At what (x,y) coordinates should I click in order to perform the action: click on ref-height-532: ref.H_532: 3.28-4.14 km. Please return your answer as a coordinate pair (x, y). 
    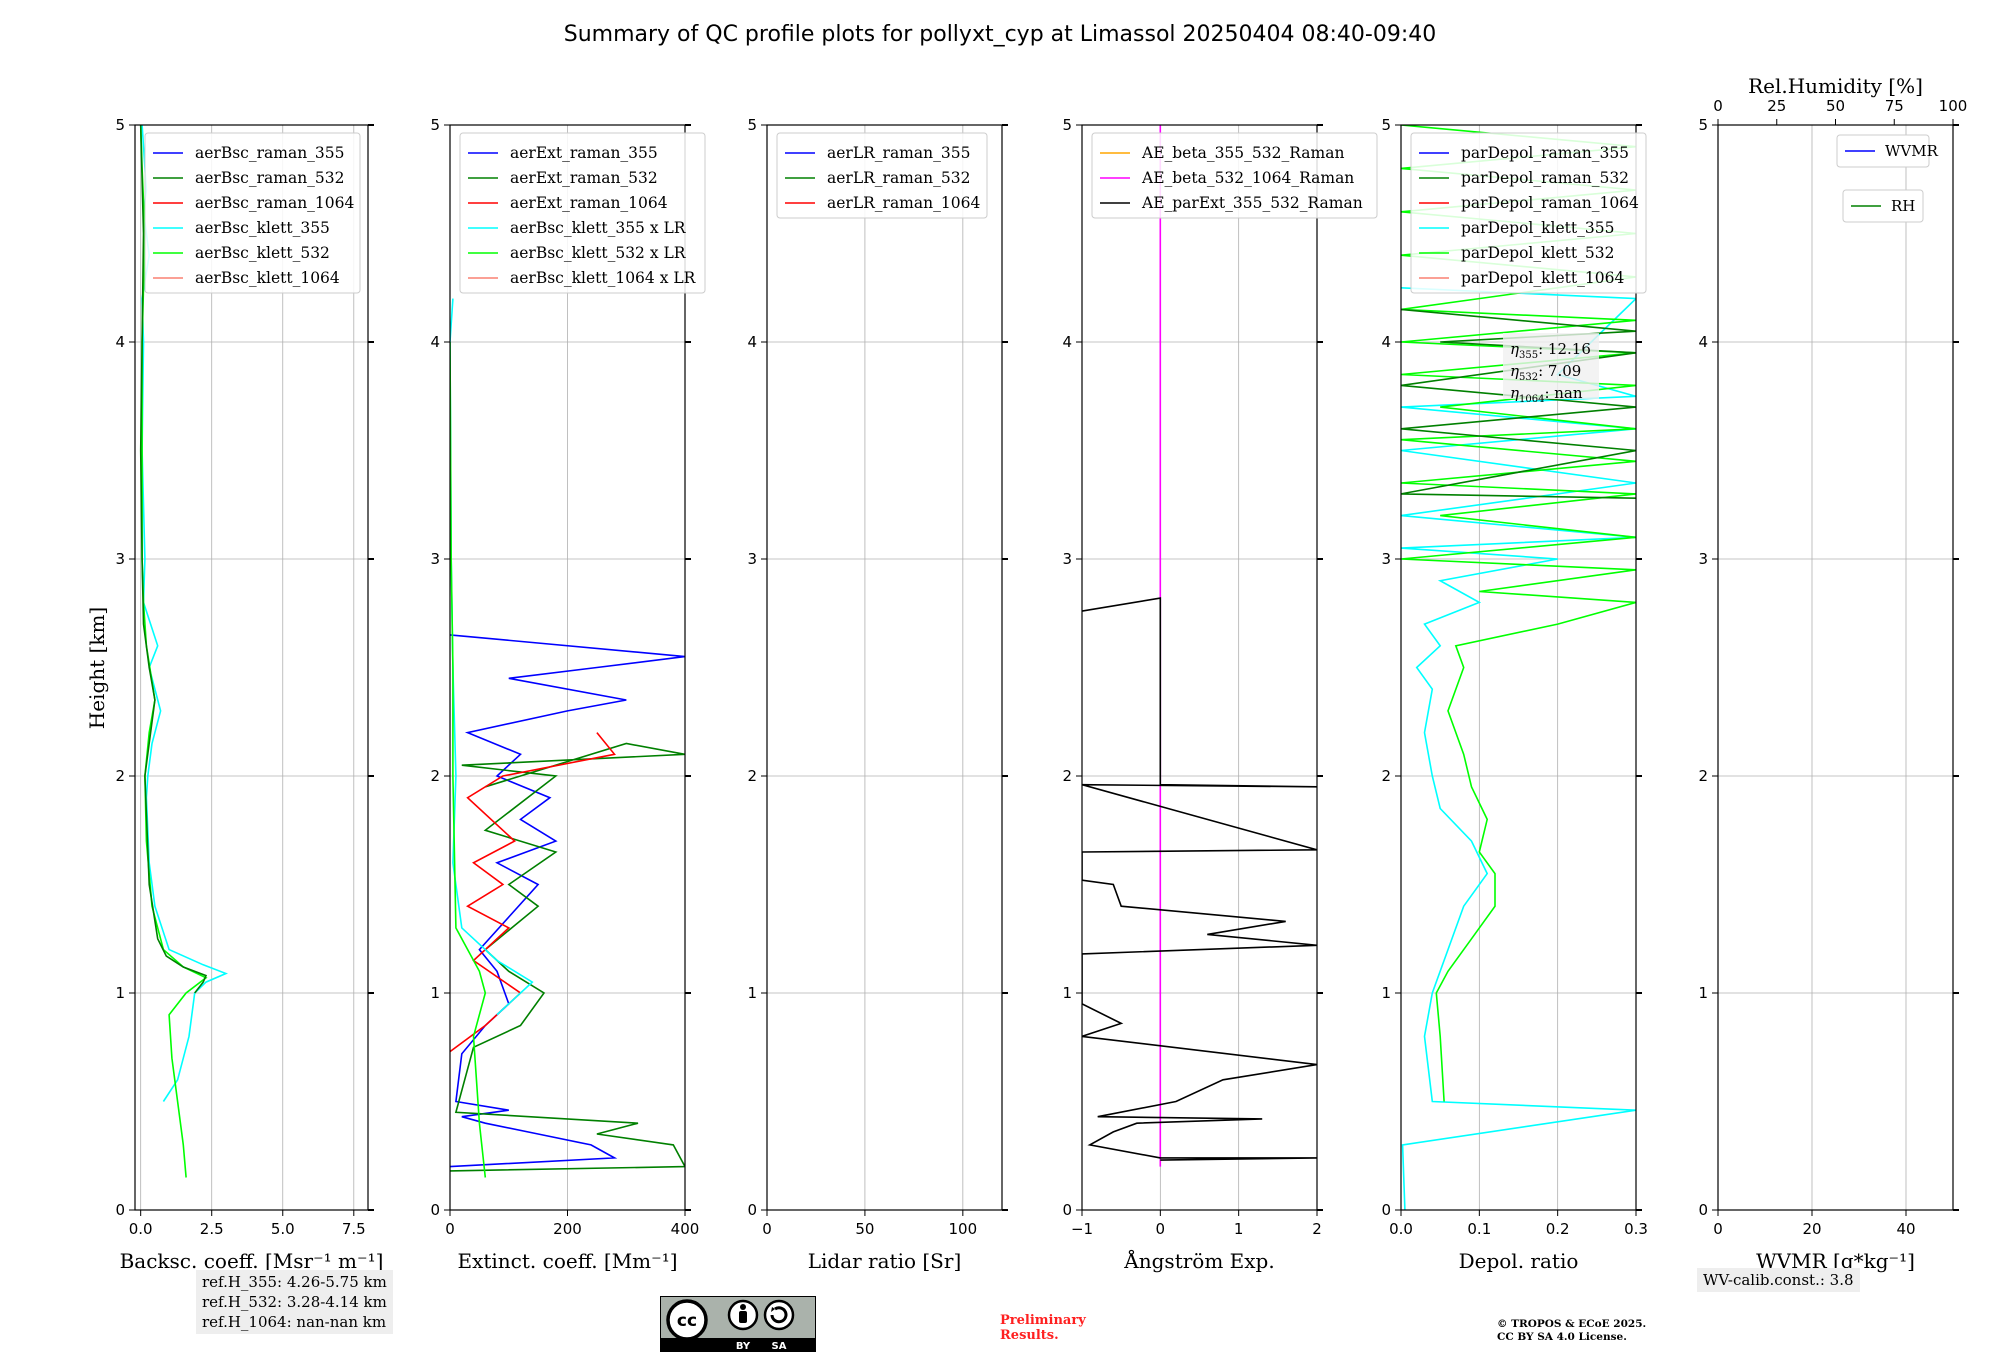
    Looking at the image, I should click on (294, 1302).